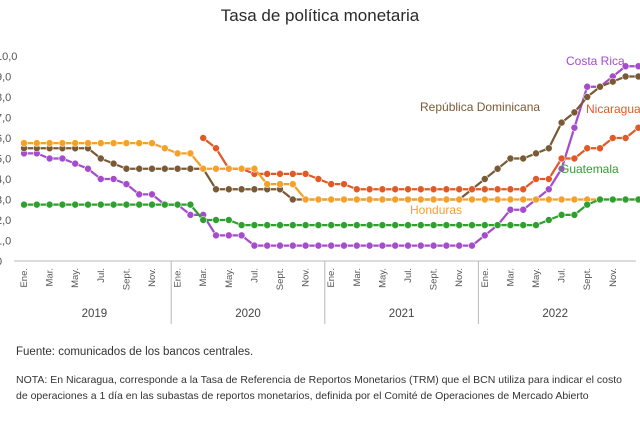  Describe the element at coordinates (555, 314) in the screenshot. I see `year-label: 2022` at that location.